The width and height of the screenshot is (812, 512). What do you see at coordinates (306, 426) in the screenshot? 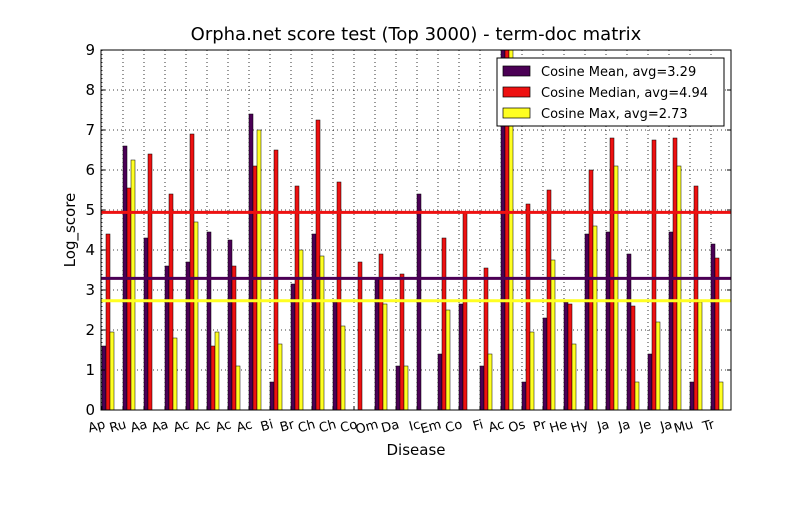
I see `x-tick-label: Ch` at bounding box center [306, 426].